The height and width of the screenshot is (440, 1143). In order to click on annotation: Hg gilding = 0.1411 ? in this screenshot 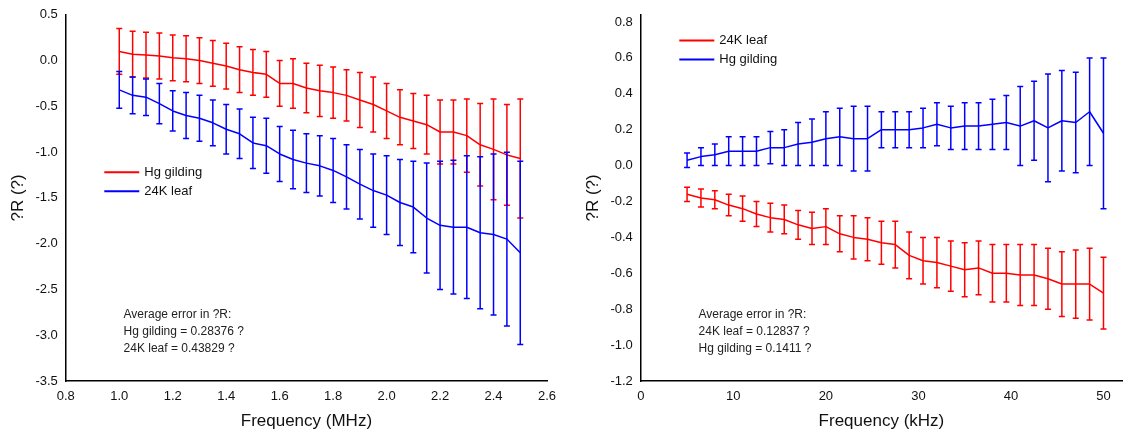, I will do `click(755, 348)`.